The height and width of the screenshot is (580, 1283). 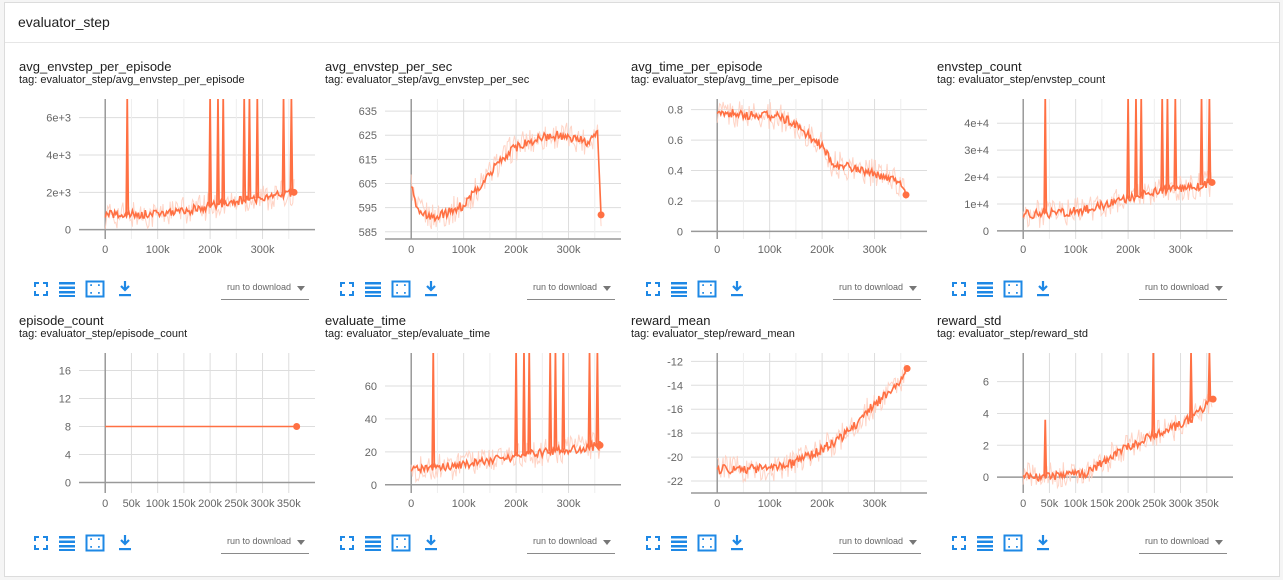 I want to click on chart-tag: tag: evaluator_step/avg_envstep_per_sec, so click(x=427, y=80).